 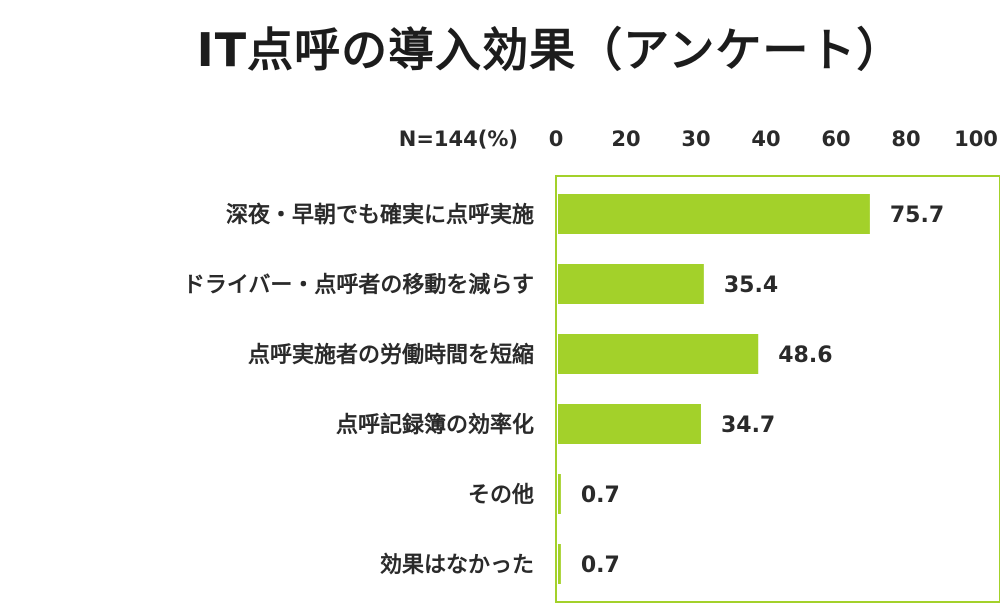 What do you see at coordinates (556, 139) in the screenshot?
I see `x-tick-label: 0` at bounding box center [556, 139].